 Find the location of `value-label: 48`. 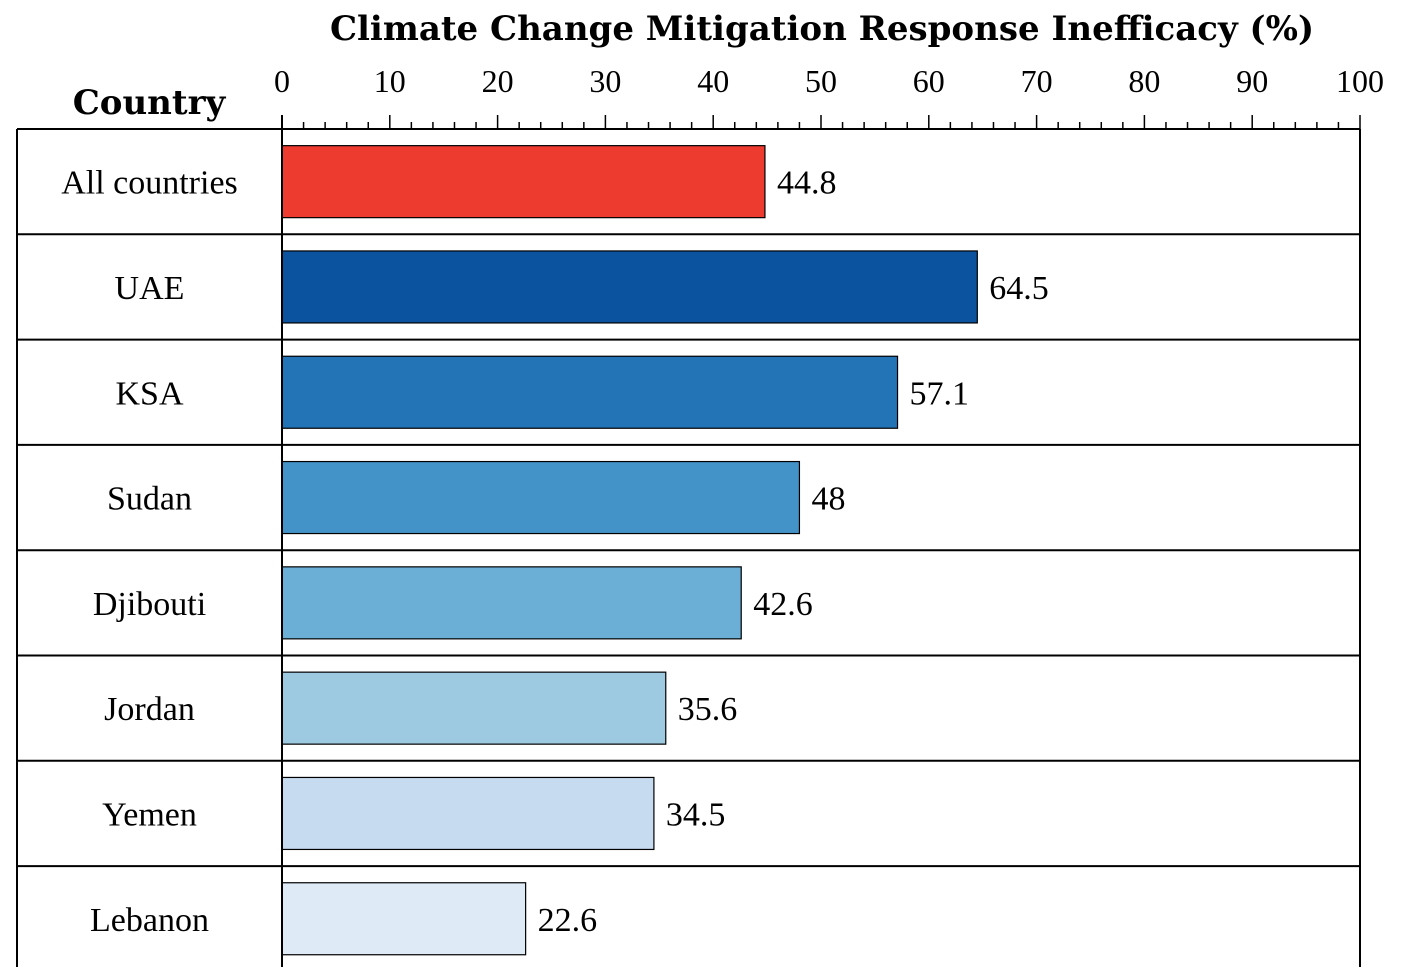

value-label: 48 is located at coordinates (828, 499).